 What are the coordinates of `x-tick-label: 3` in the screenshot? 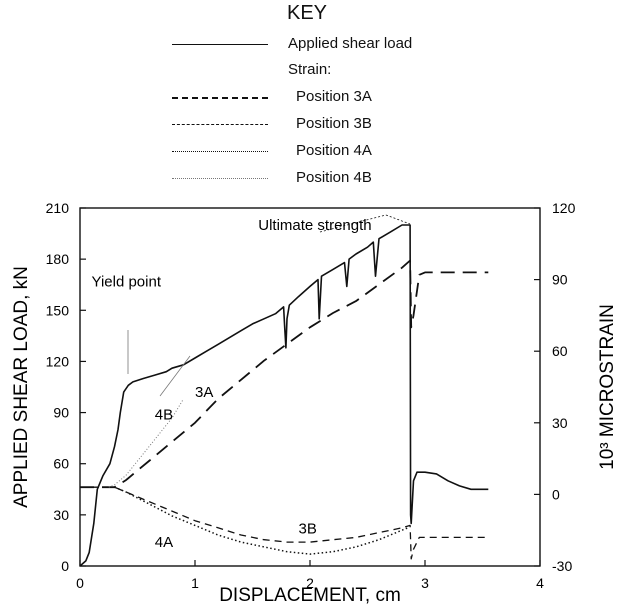 It's located at (425, 583).